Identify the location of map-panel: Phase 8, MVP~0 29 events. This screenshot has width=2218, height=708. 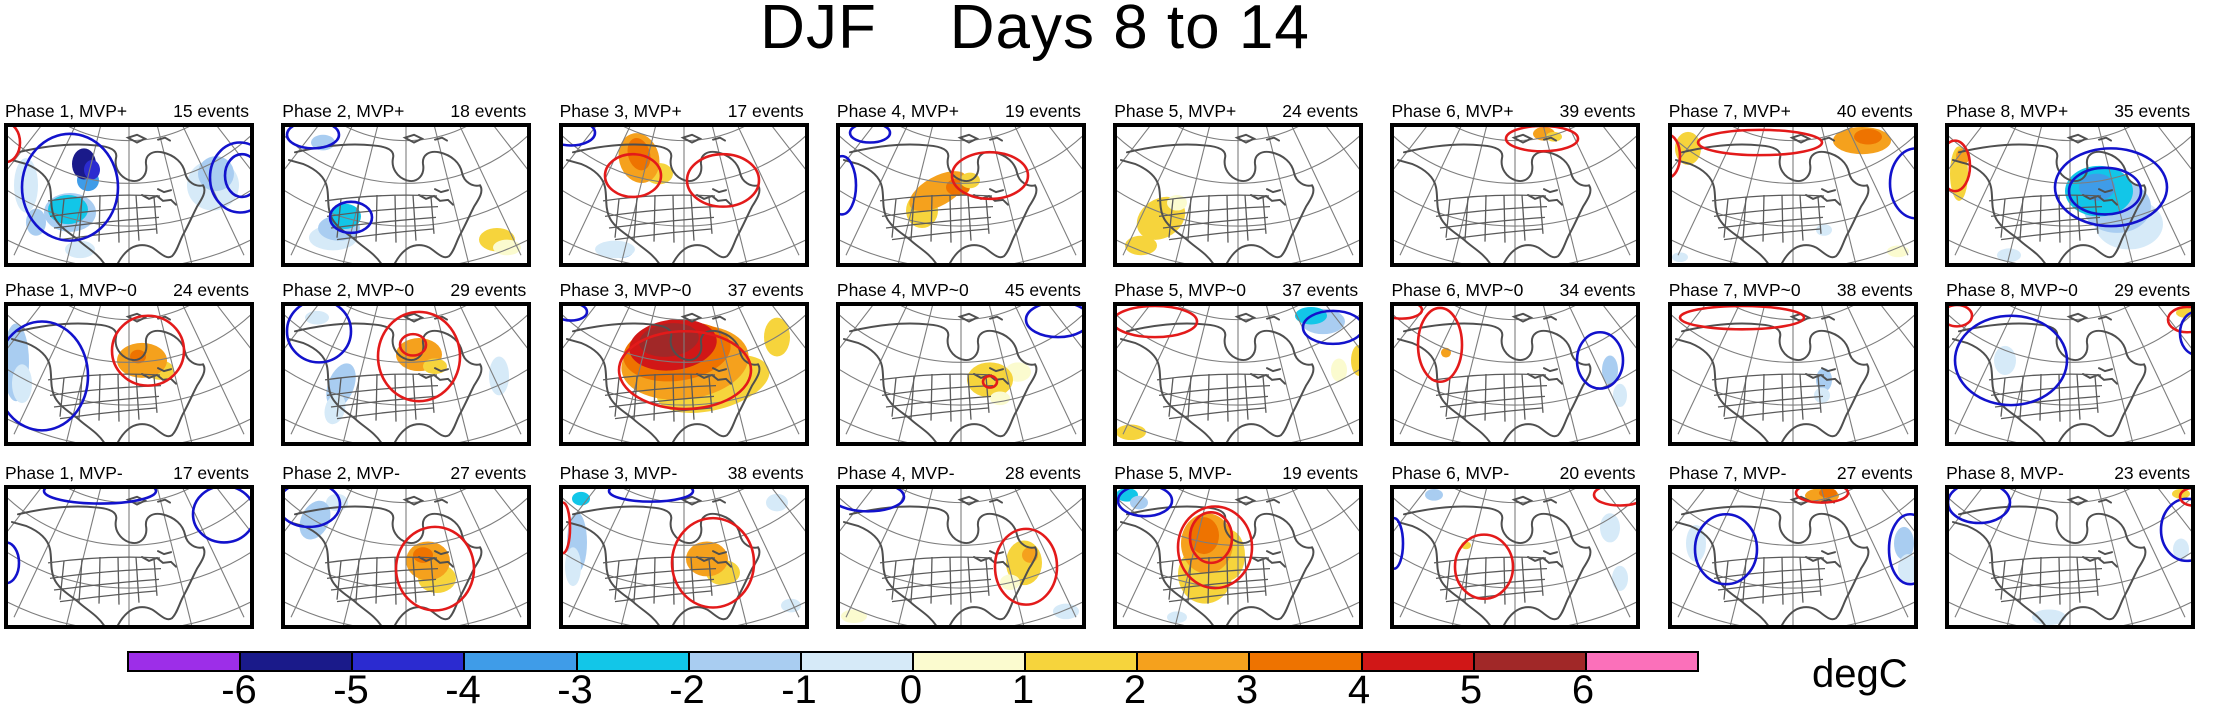
(2070, 362).